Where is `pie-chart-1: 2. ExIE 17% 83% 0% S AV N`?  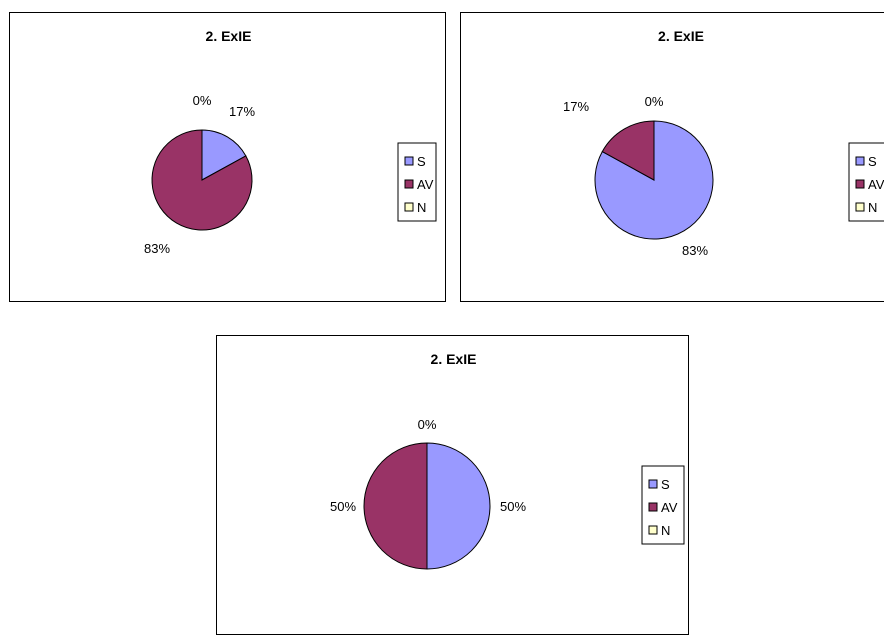
pie-chart-1: 2. ExIE 17% 83% 0% S AV N is located at coordinates (290, 142).